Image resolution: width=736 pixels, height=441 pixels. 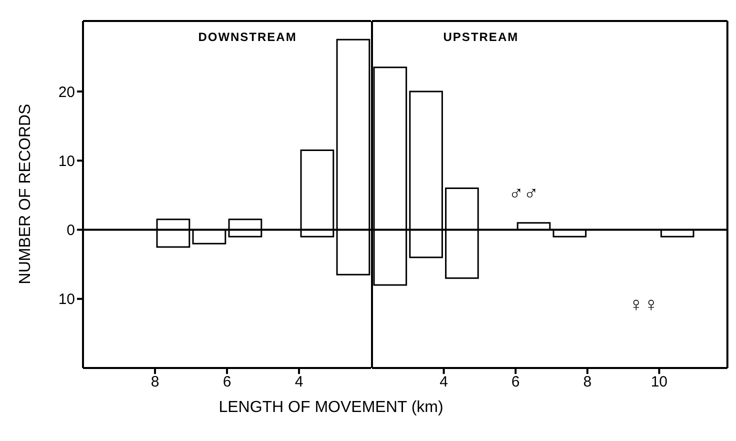 I want to click on annotation: DOWNSTREAM, so click(x=247, y=37).